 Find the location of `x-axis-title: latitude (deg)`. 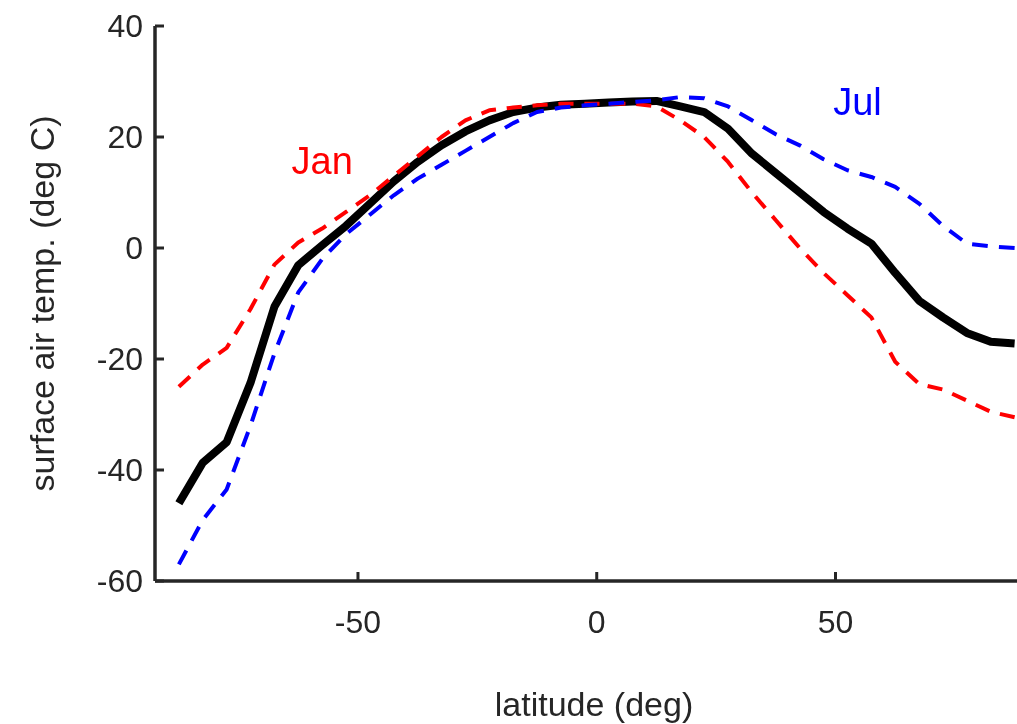

x-axis-title: latitude (deg) is located at coordinates (594, 704).